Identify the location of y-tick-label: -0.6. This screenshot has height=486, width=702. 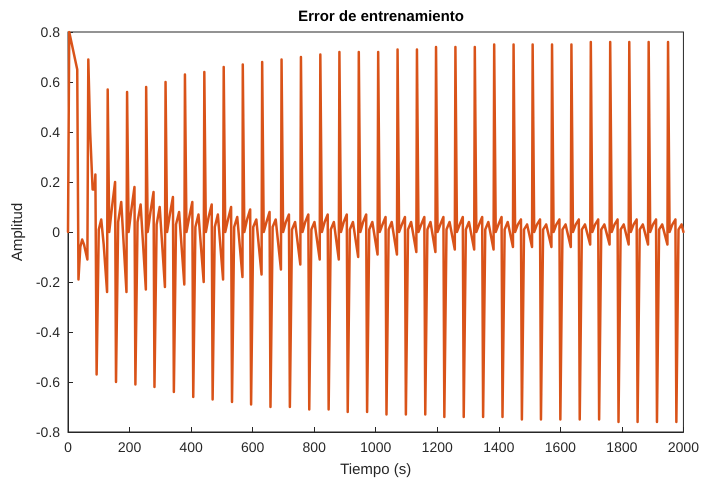
(48, 382).